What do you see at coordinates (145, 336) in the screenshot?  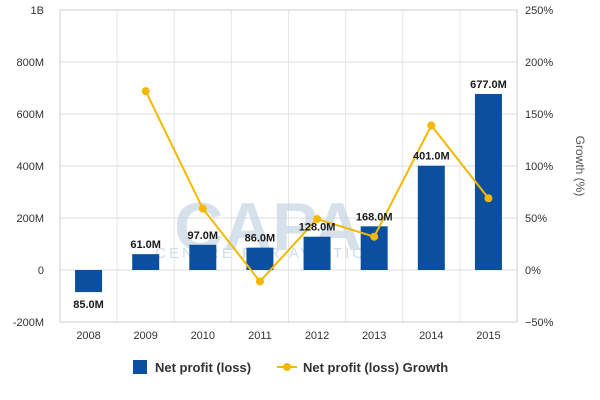 I see `x-tick-2009: 2009` at bounding box center [145, 336].